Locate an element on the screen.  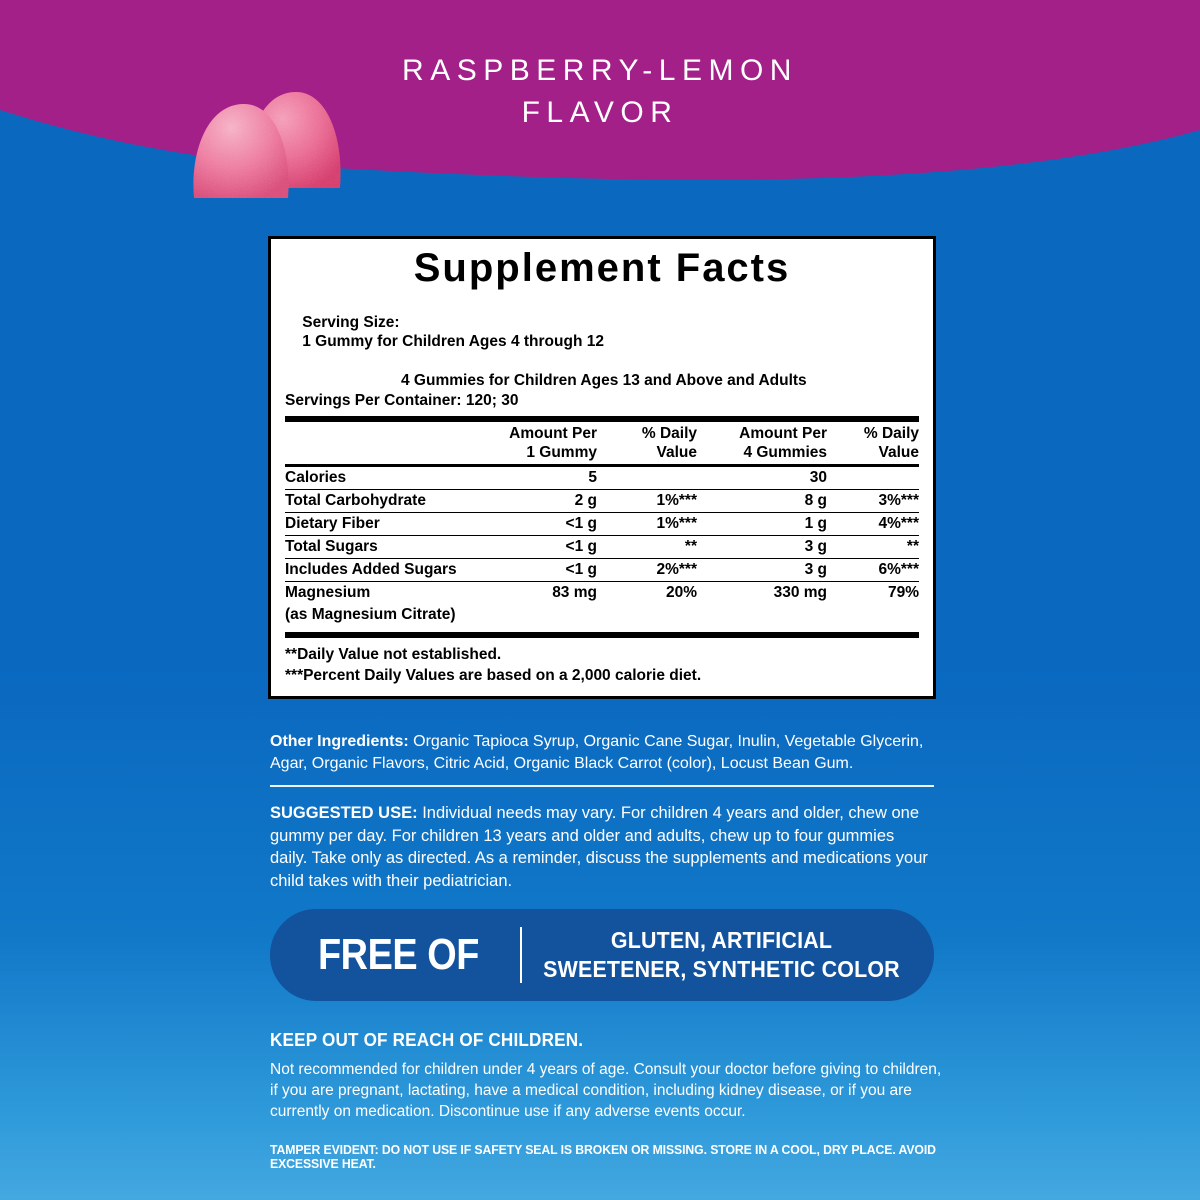
row-name: Dietary Fiber is located at coordinates (381, 524).